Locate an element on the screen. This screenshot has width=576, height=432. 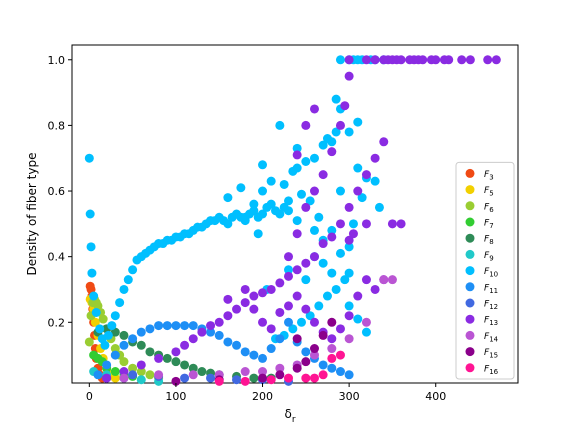
legend-label: F8 is located at coordinates (489, 241).